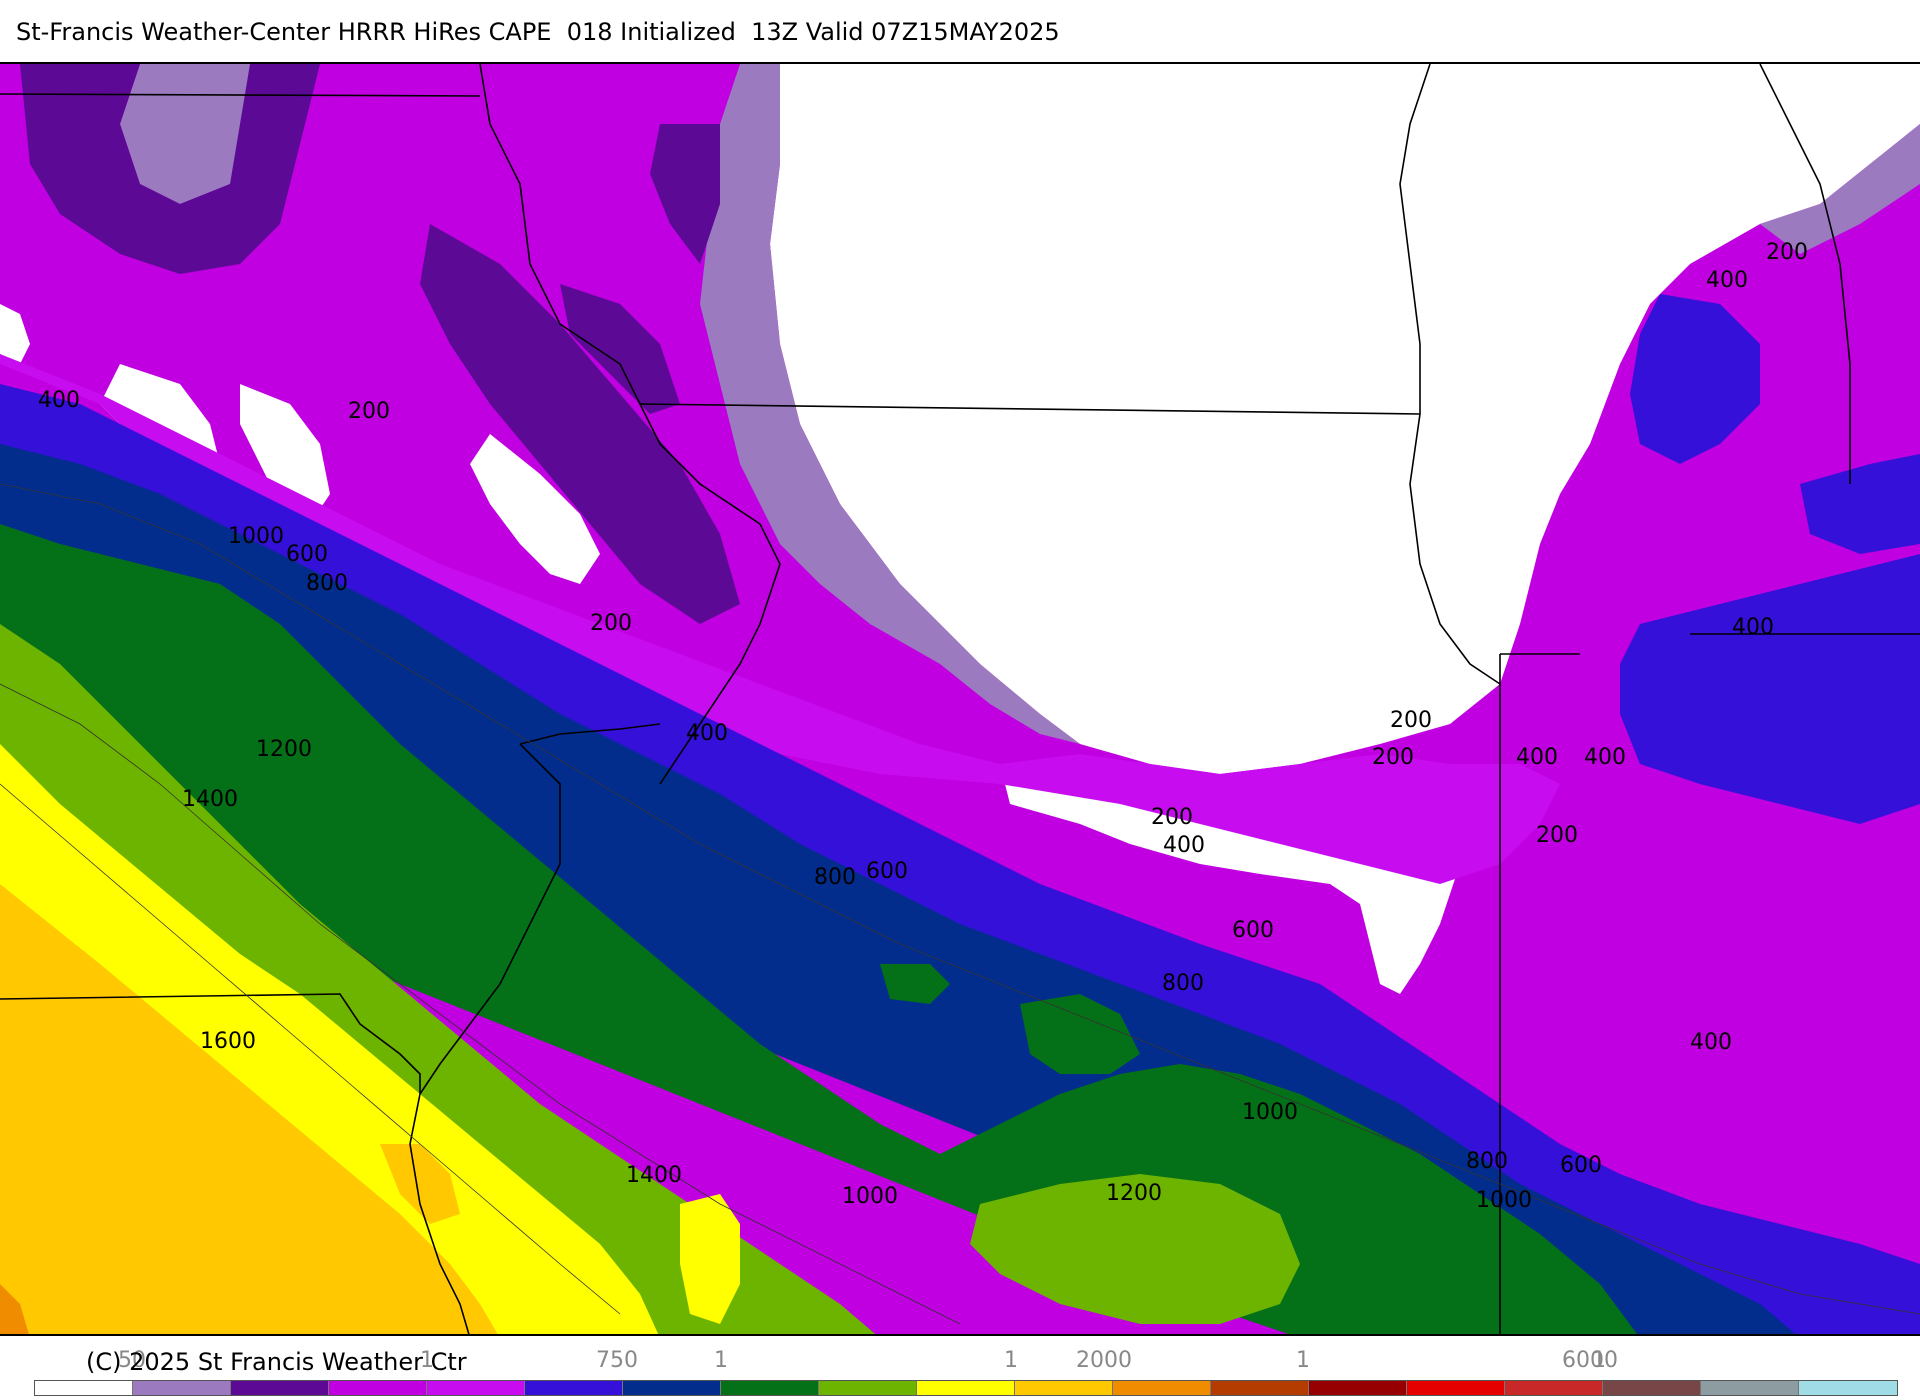 The image size is (1920, 1400). What do you see at coordinates (420, 1184) in the screenshot?
I see `cape-fill-orange-yellow` at bounding box center [420, 1184].